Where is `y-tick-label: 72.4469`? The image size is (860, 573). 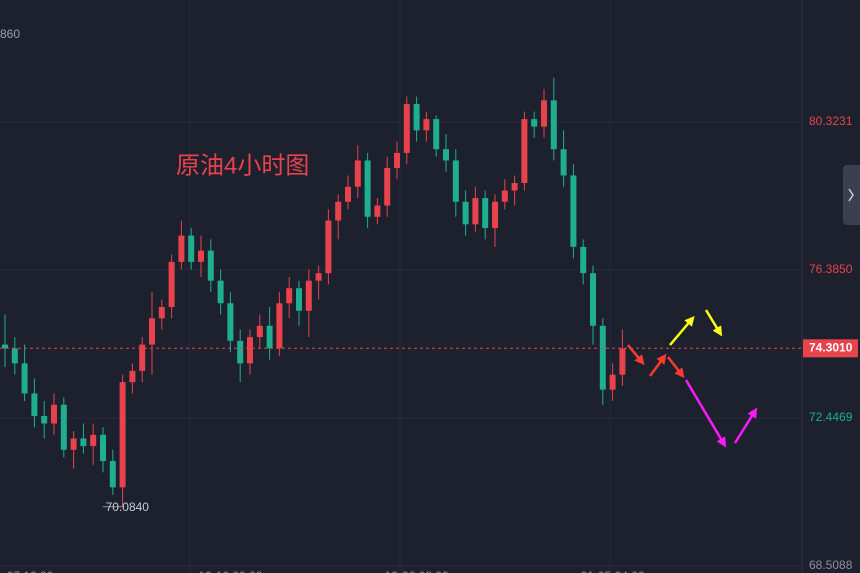 y-tick-label: 72.4469 is located at coordinates (831, 417).